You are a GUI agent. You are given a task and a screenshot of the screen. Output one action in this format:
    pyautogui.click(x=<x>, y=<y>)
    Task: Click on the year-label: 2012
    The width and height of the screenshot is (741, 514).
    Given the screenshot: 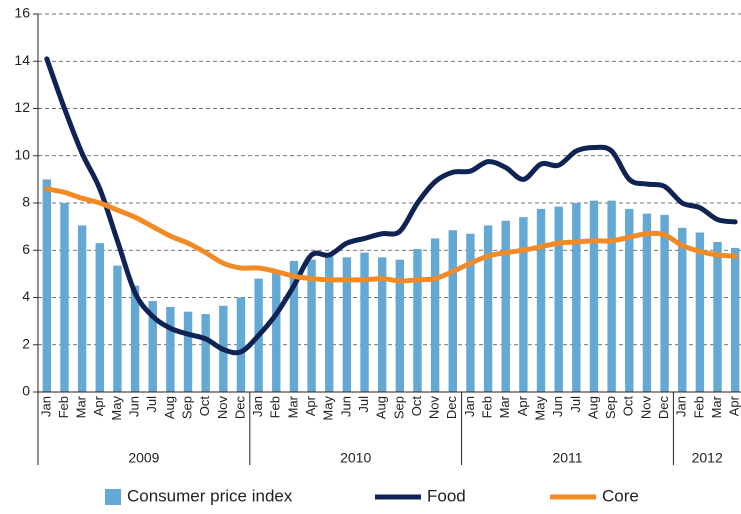 What is the action you would take?
    pyautogui.click(x=707, y=458)
    